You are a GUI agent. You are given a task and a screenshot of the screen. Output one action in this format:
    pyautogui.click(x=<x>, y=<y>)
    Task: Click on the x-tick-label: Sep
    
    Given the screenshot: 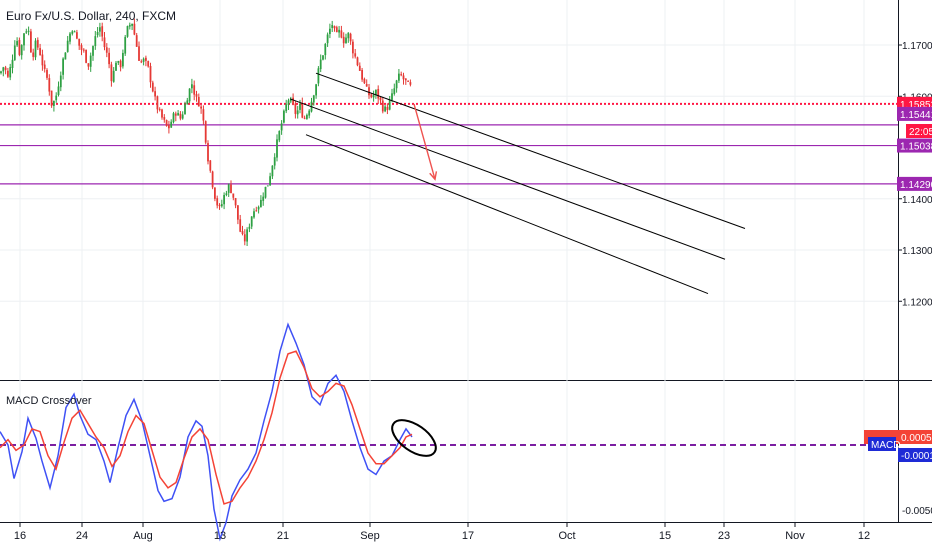 What is the action you would take?
    pyautogui.click(x=370, y=536)
    